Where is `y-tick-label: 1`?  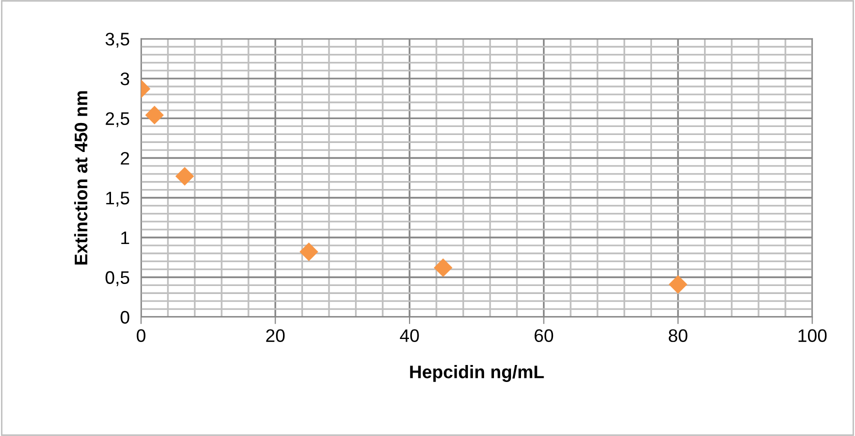
y-tick-label: 1 is located at coordinates (125, 238).